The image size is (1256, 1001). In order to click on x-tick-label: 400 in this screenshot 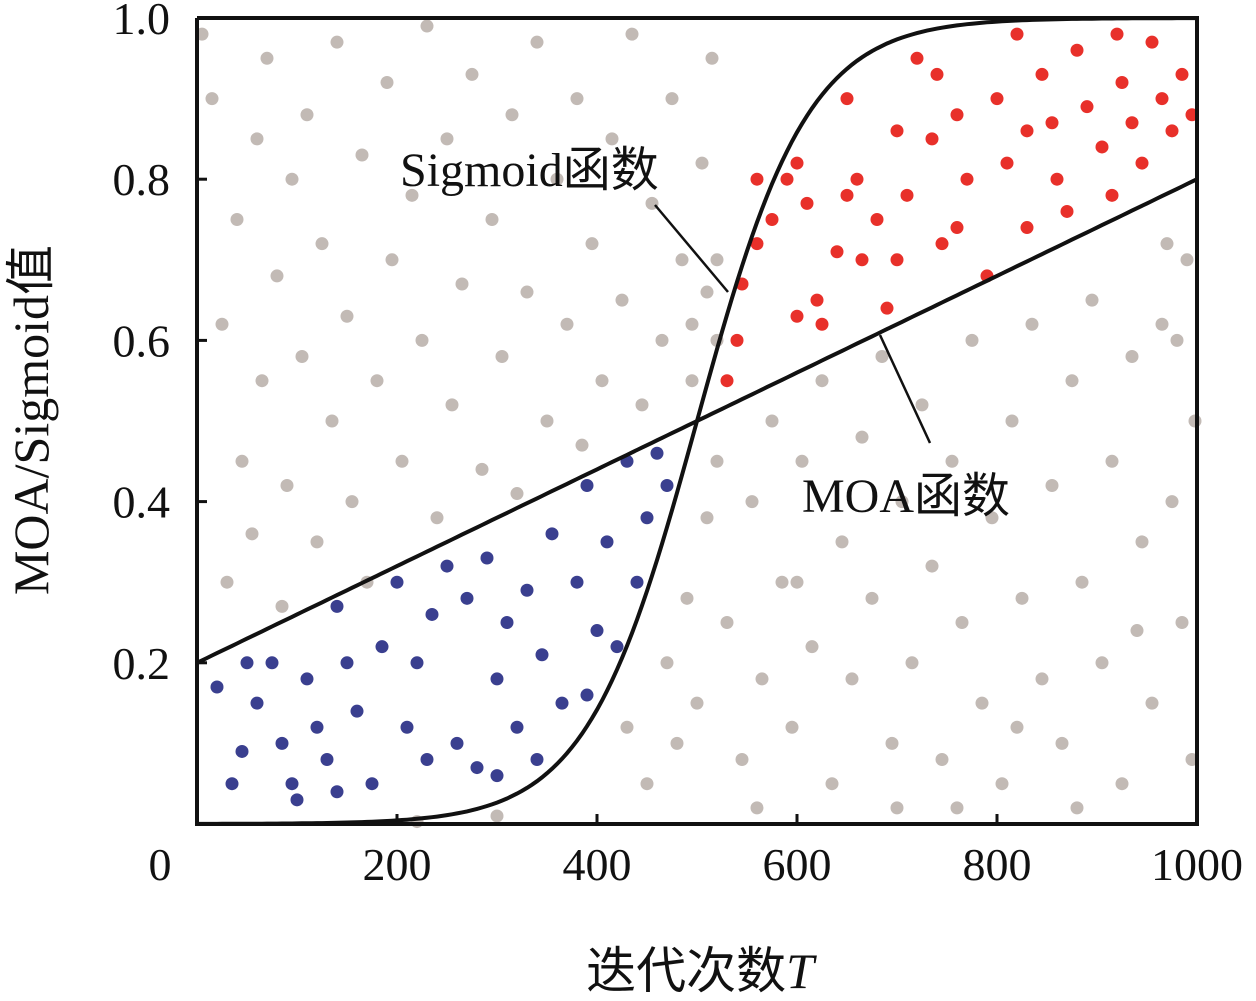, I will do `click(597, 864)`.